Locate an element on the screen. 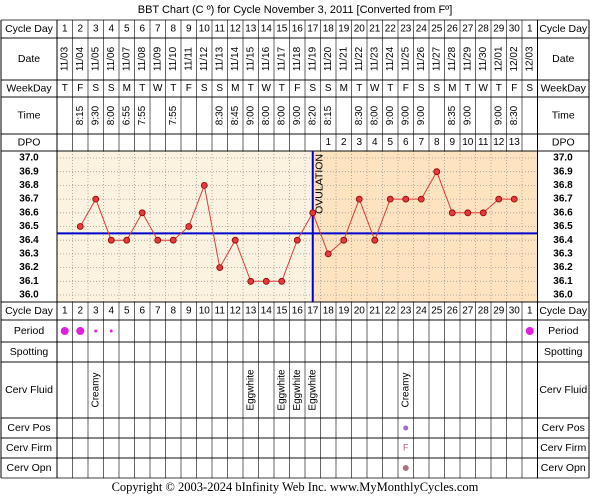  row-label-right: Period is located at coordinates (563, 331).